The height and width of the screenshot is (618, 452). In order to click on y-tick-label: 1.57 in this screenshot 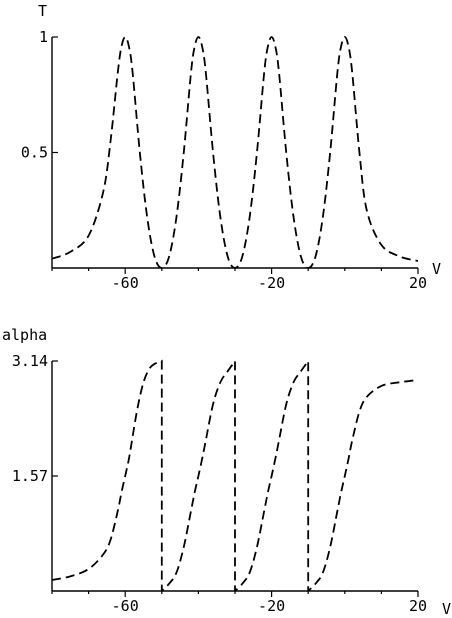, I will do `click(30, 476)`.